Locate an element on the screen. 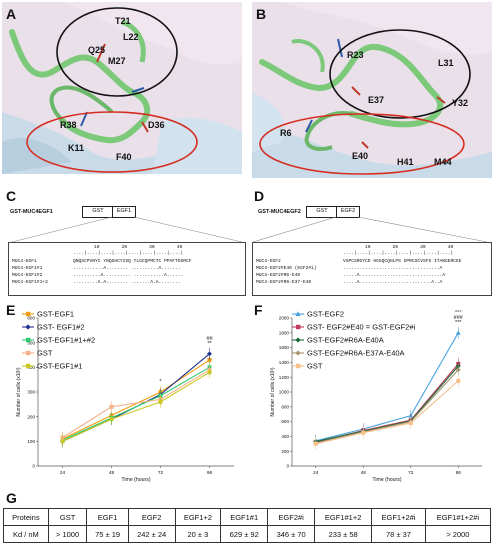  table-cell: 20 ± 3 is located at coordinates (198, 534).